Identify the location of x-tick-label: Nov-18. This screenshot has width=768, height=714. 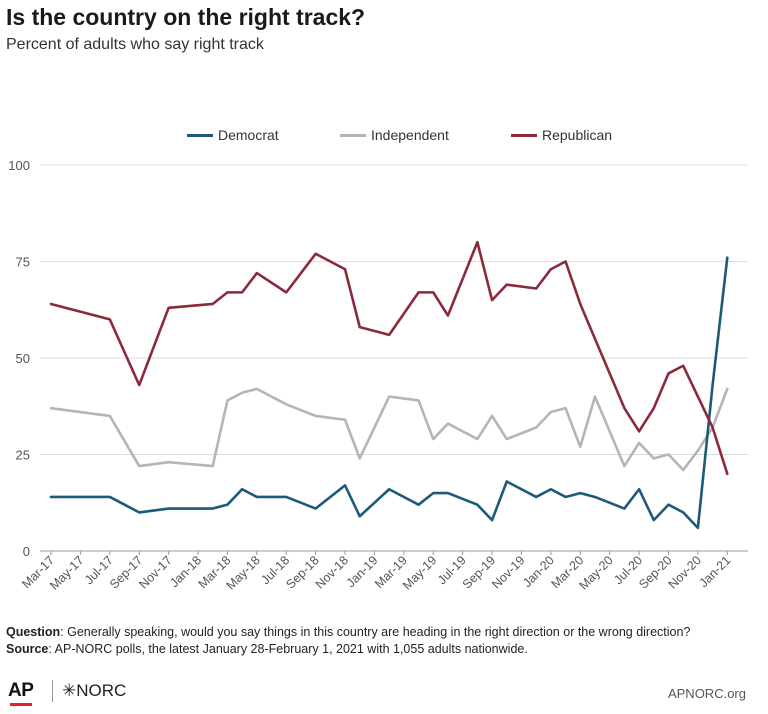
(332, 572).